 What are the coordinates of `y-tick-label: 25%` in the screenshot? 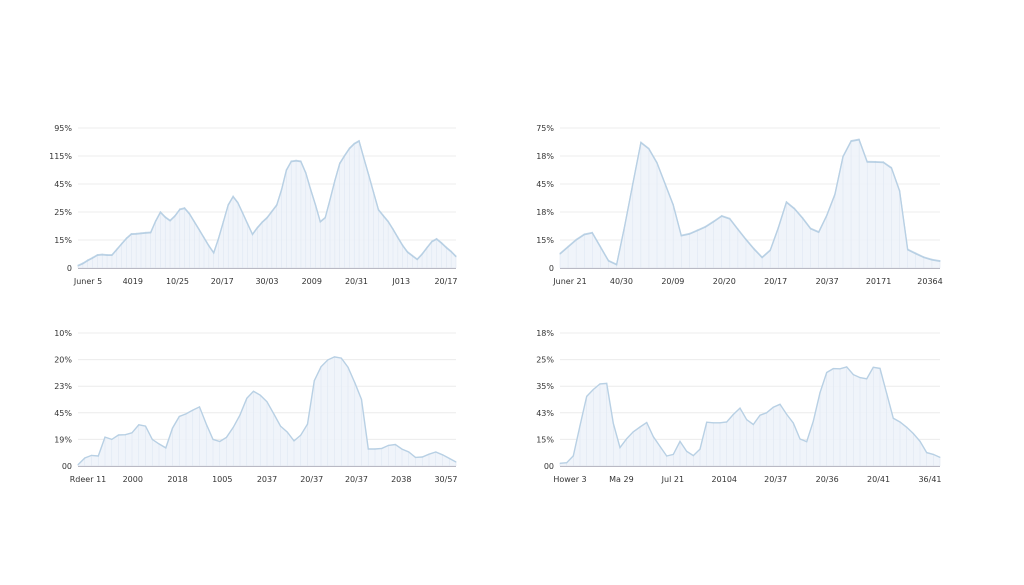 It's located at (545, 360).